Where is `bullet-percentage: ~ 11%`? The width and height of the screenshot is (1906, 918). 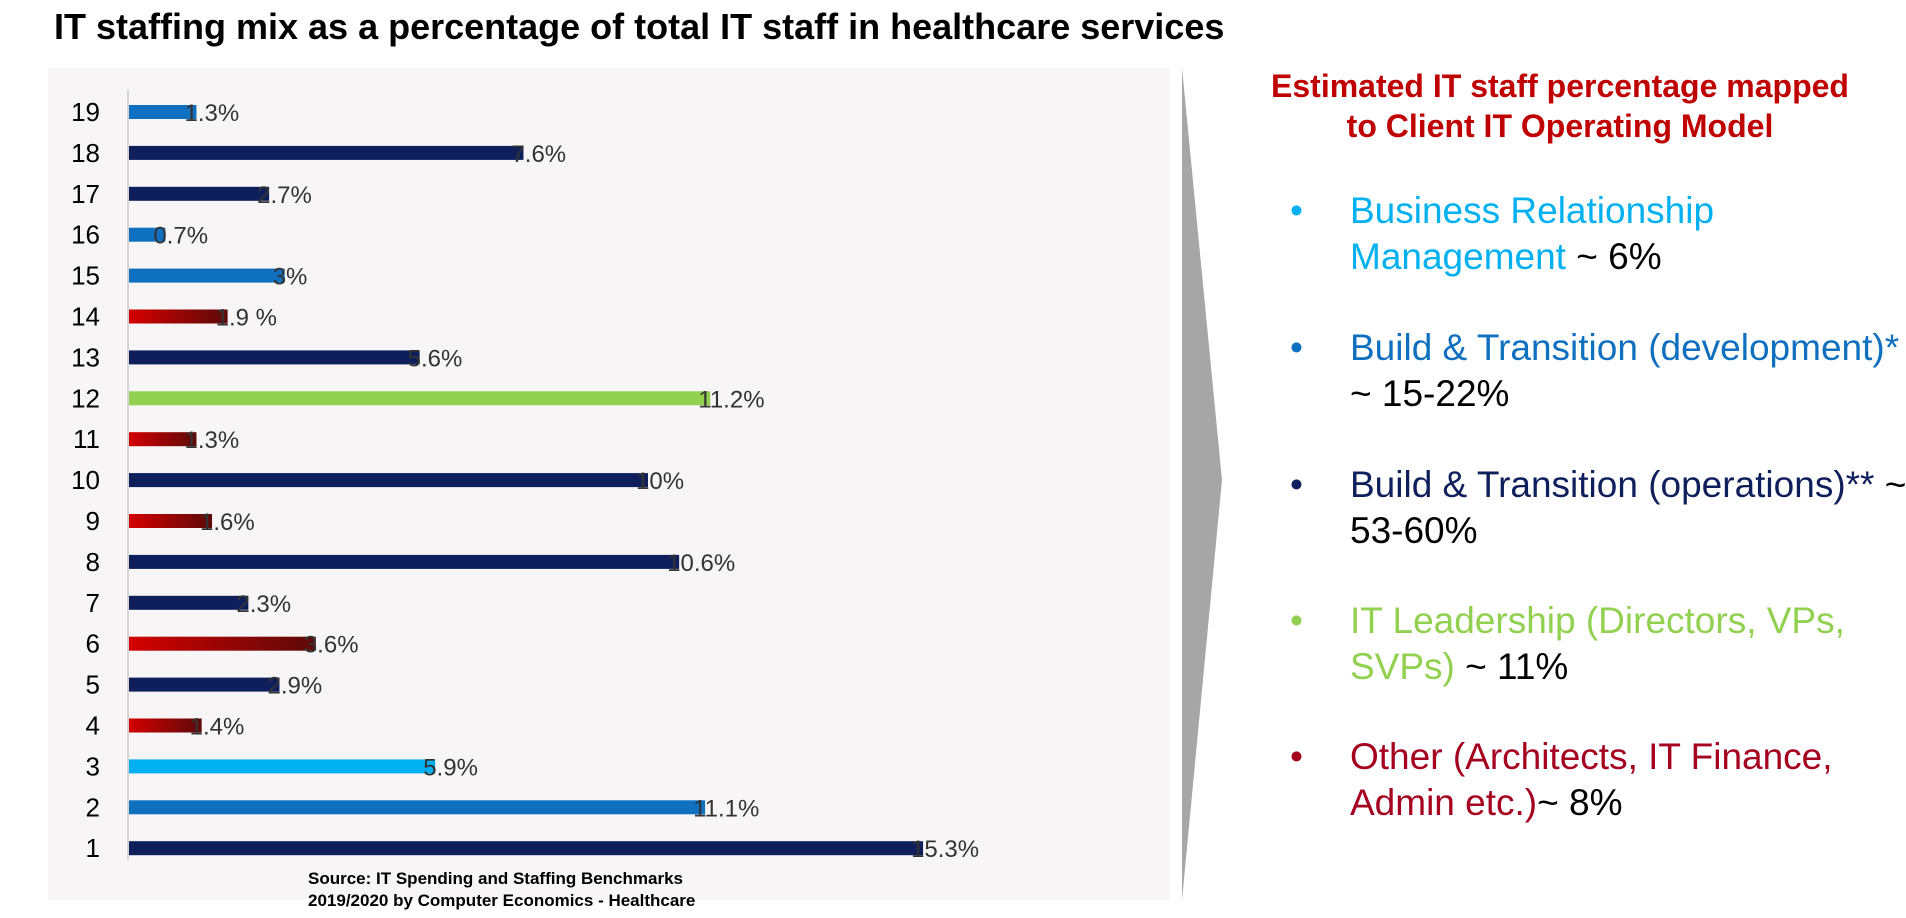 bullet-percentage: ~ 11% is located at coordinates (1511, 666).